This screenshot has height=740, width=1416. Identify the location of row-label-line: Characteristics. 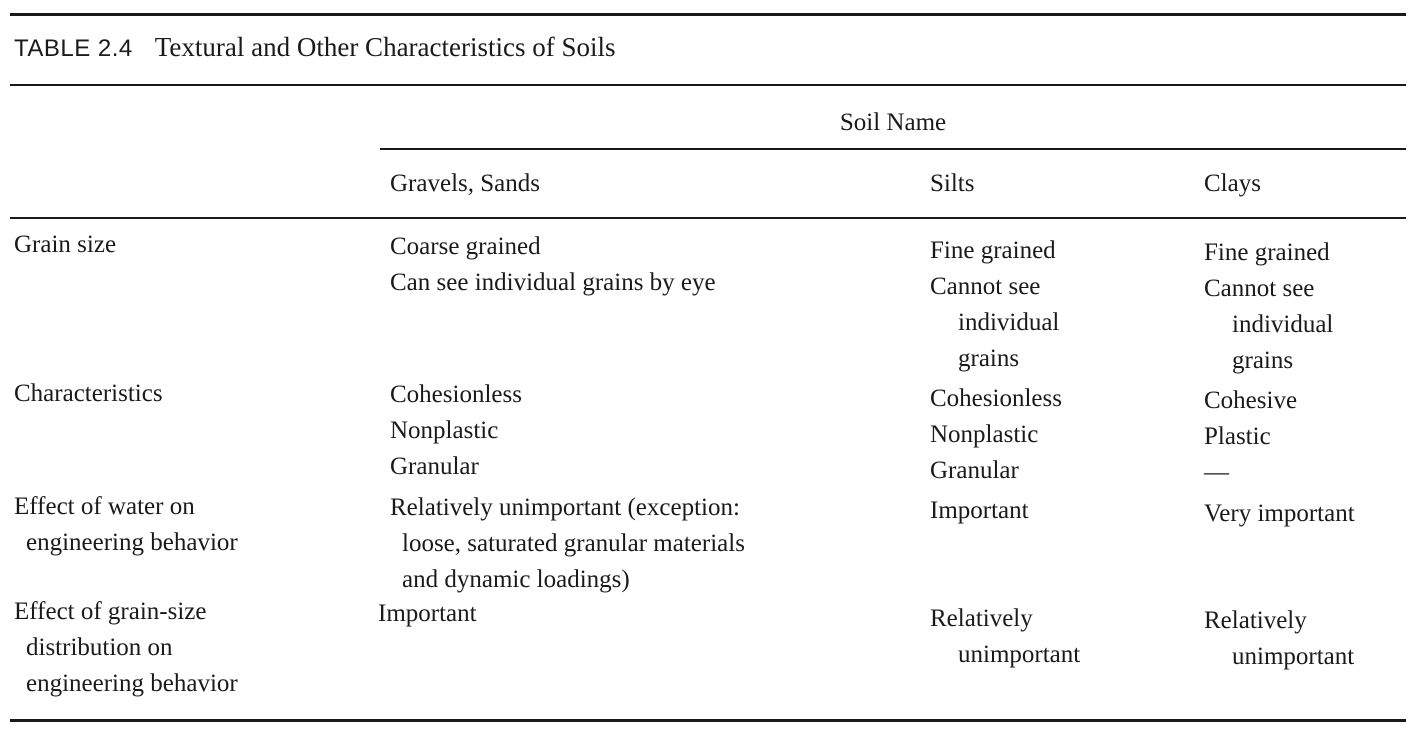
(88, 393).